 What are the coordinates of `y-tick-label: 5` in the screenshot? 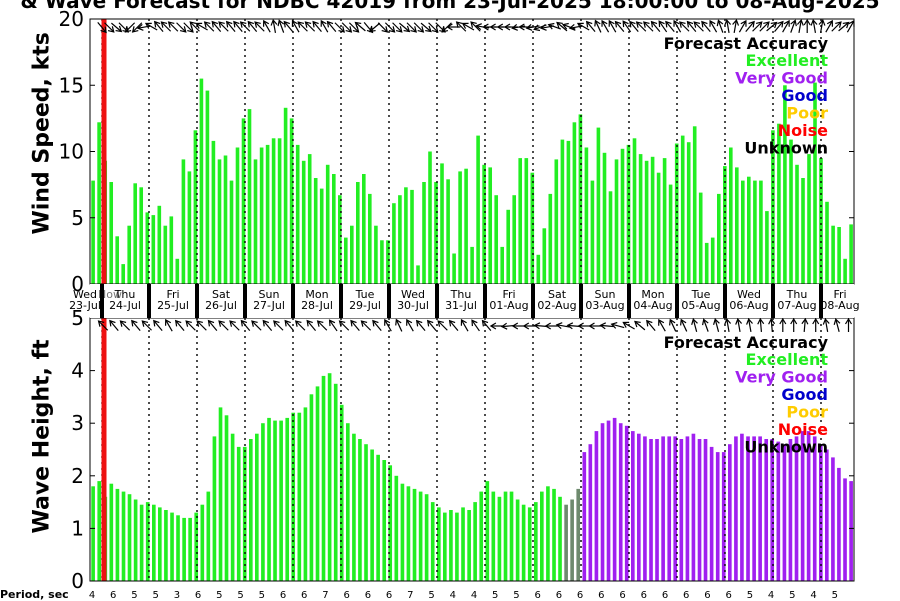 It's located at (77, 218).